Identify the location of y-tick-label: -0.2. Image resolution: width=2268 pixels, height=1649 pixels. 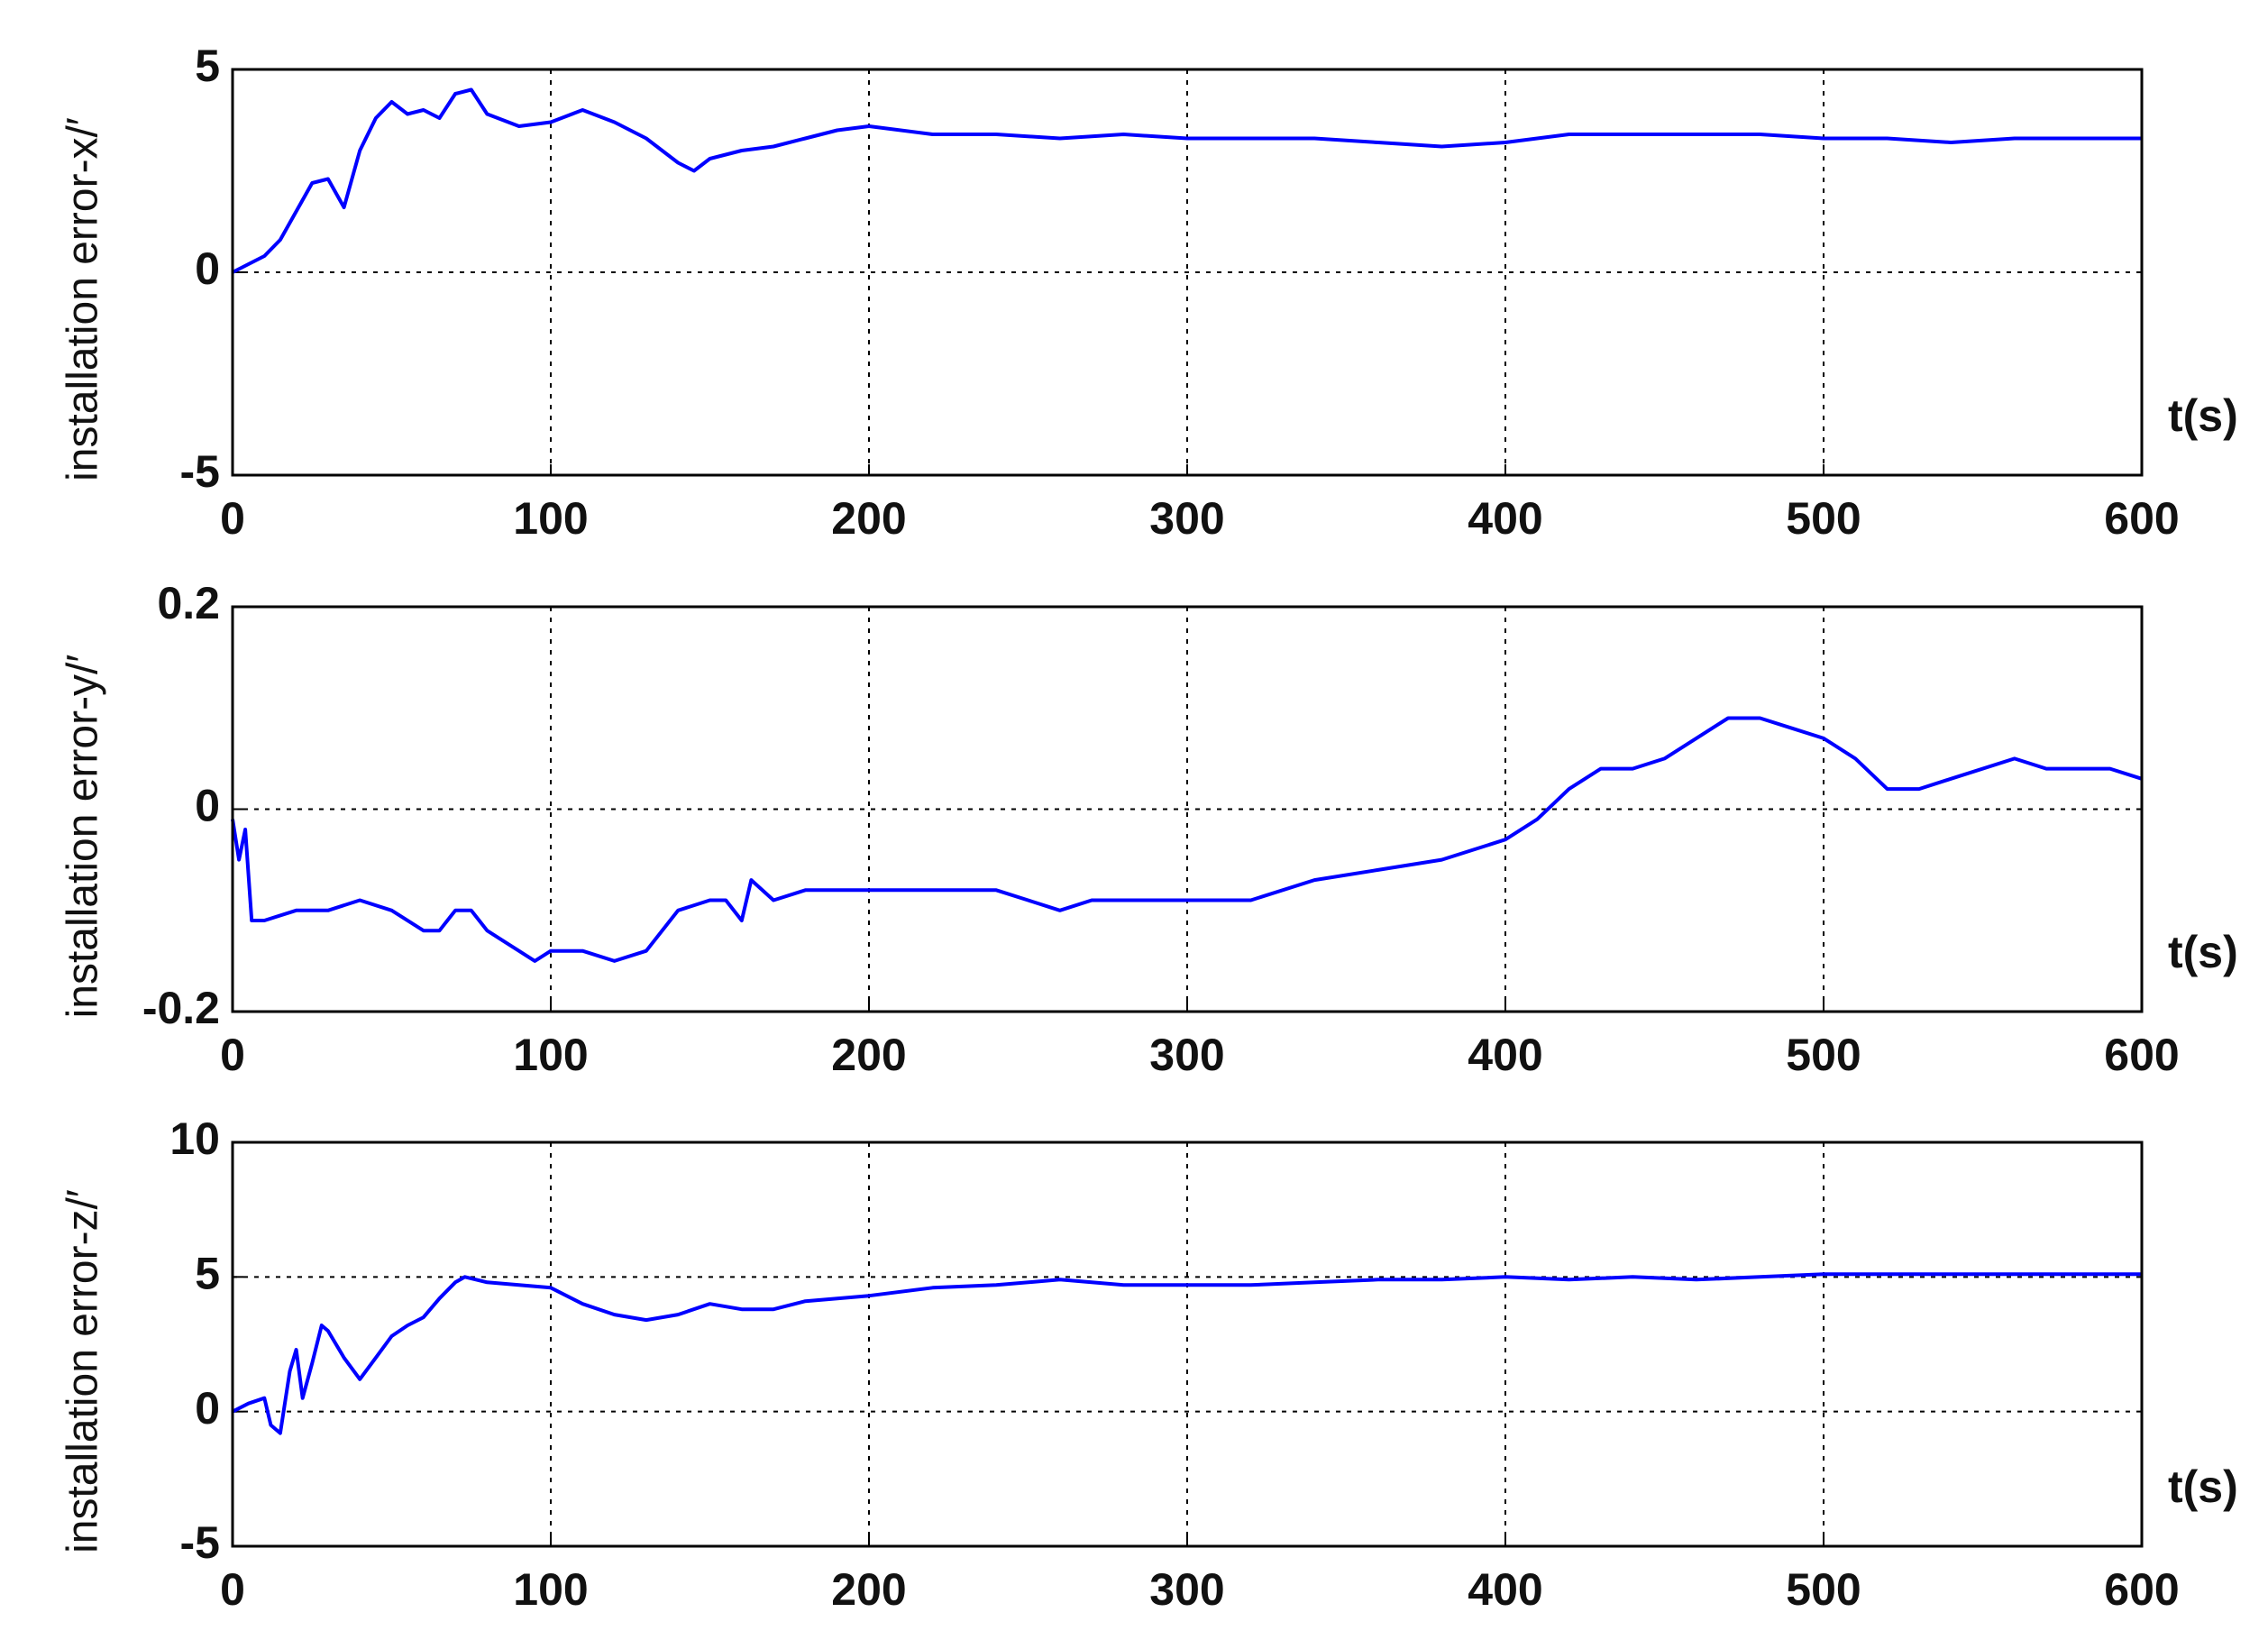
(181, 1008).